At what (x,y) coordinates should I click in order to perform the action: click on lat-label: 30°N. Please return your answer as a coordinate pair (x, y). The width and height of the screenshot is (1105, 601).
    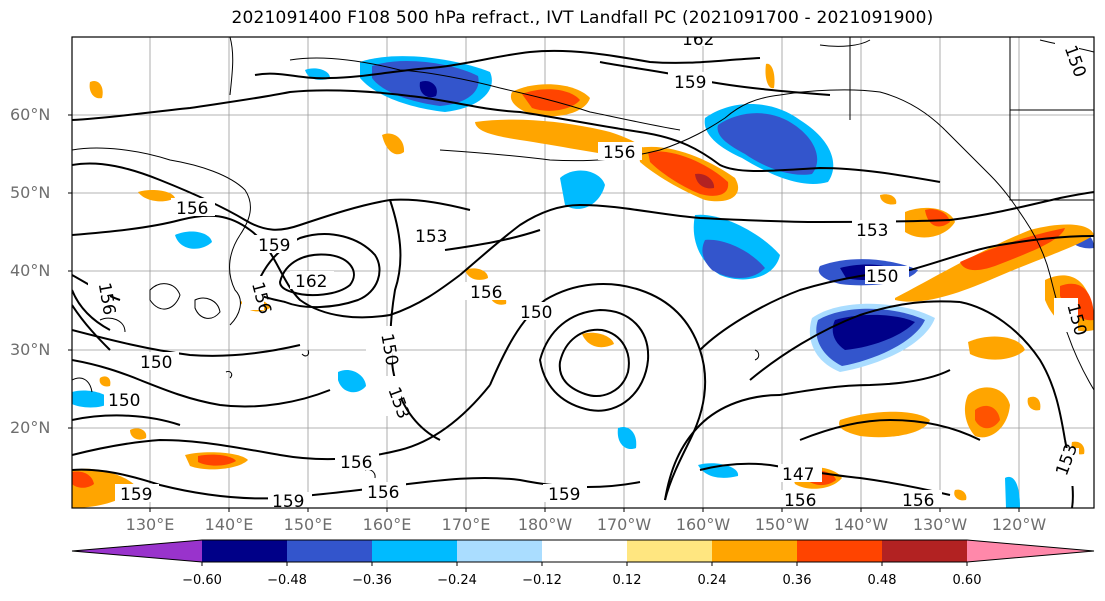
    Looking at the image, I should click on (30, 349).